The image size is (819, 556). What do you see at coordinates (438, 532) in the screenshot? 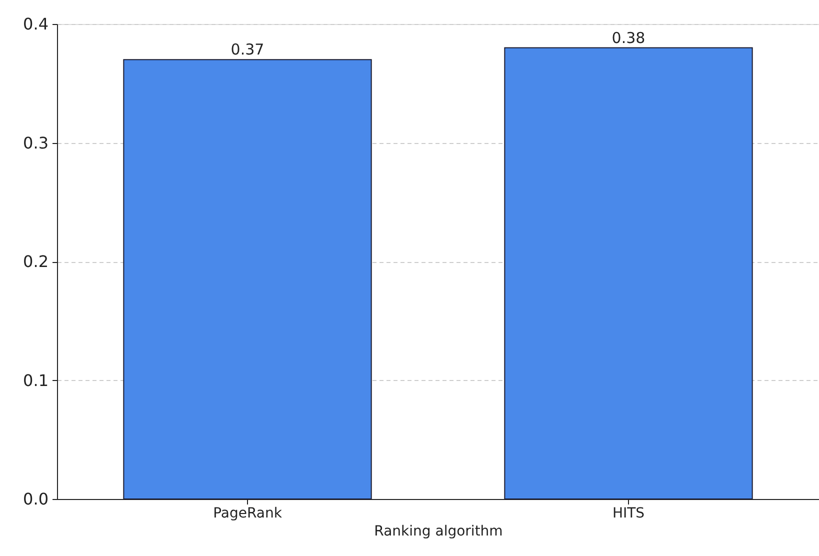
I see `x-axis-title: Ranking algorithm` at bounding box center [438, 532].